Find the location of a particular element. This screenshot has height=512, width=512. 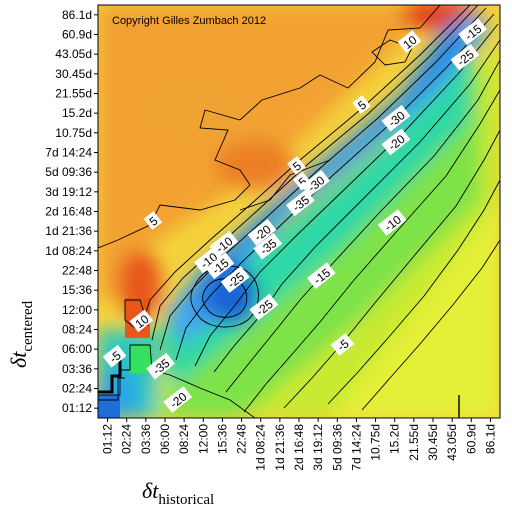

y-tick-label: 15:36 is located at coordinates (77, 290).